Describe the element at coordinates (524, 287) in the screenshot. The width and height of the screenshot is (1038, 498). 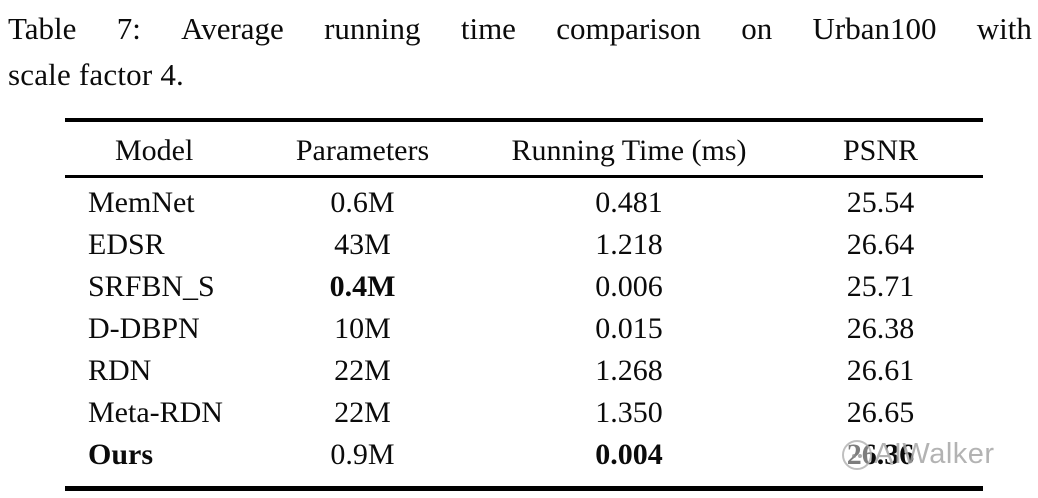
I see `table-row: SRFBN_S 0.4M 0.006 25.71` at that location.